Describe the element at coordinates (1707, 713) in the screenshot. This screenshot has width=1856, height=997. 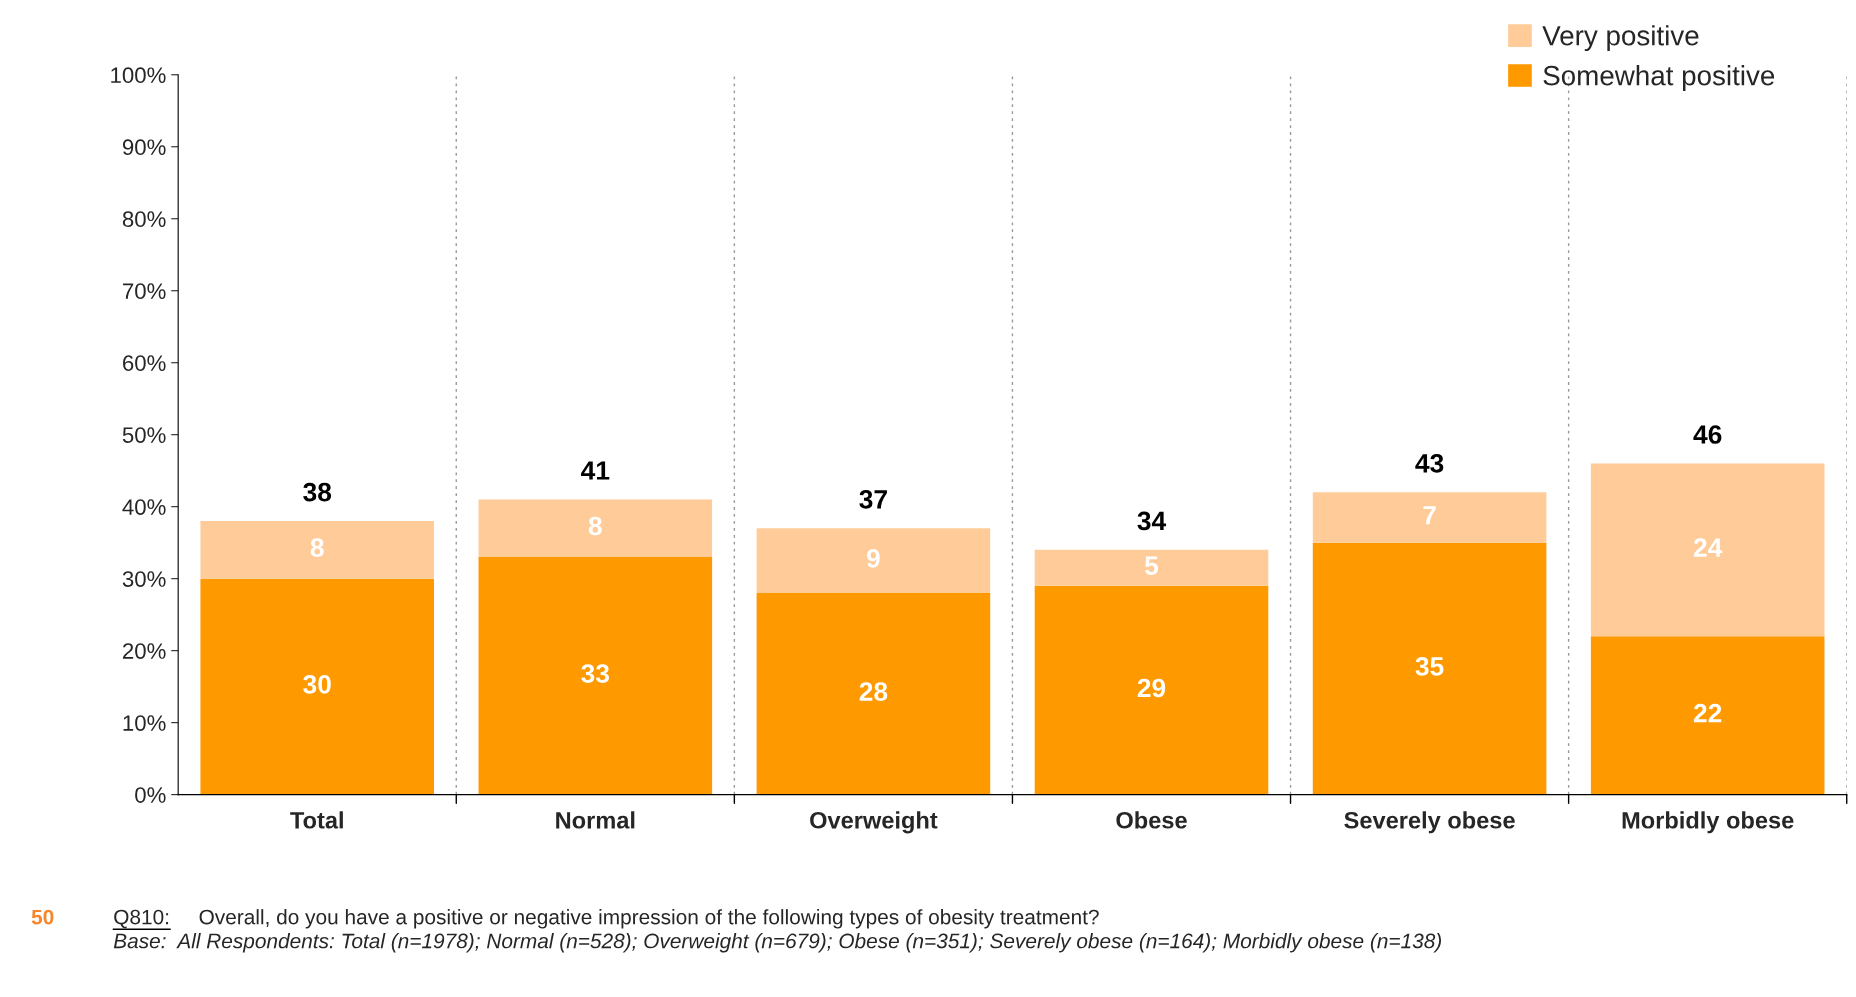
I see `data-label: 22` at that location.